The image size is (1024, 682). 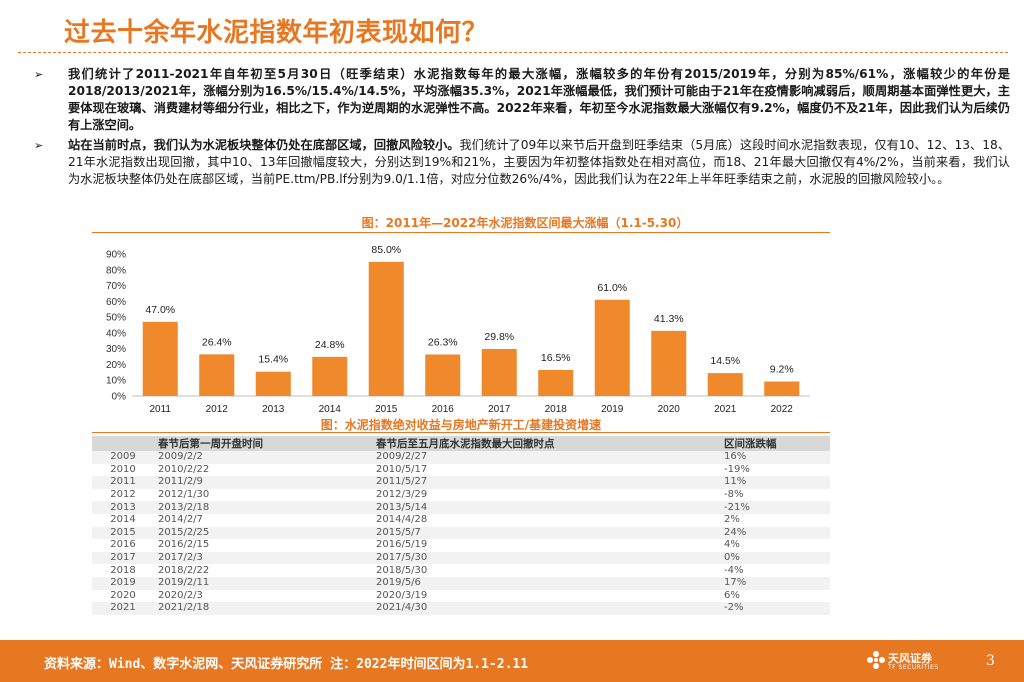 I want to click on table-cell: 24%, so click(x=775, y=533).